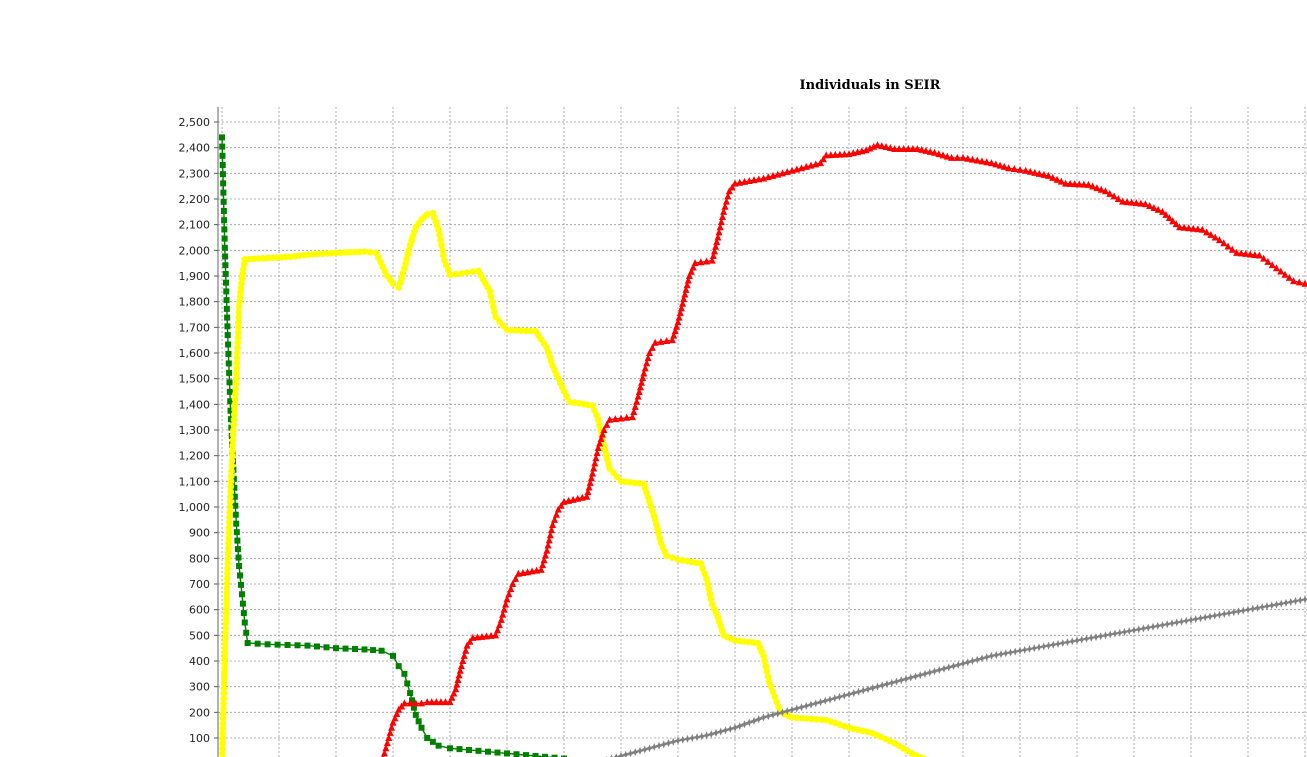  Describe the element at coordinates (199, 712) in the screenshot. I see `y-tick-label: 200` at that location.